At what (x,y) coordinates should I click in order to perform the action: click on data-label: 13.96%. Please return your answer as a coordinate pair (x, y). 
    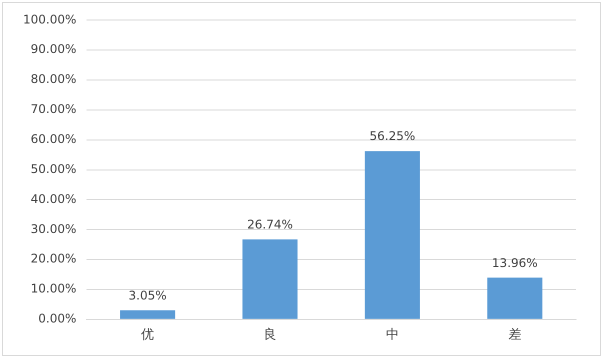
    Looking at the image, I should click on (515, 263).